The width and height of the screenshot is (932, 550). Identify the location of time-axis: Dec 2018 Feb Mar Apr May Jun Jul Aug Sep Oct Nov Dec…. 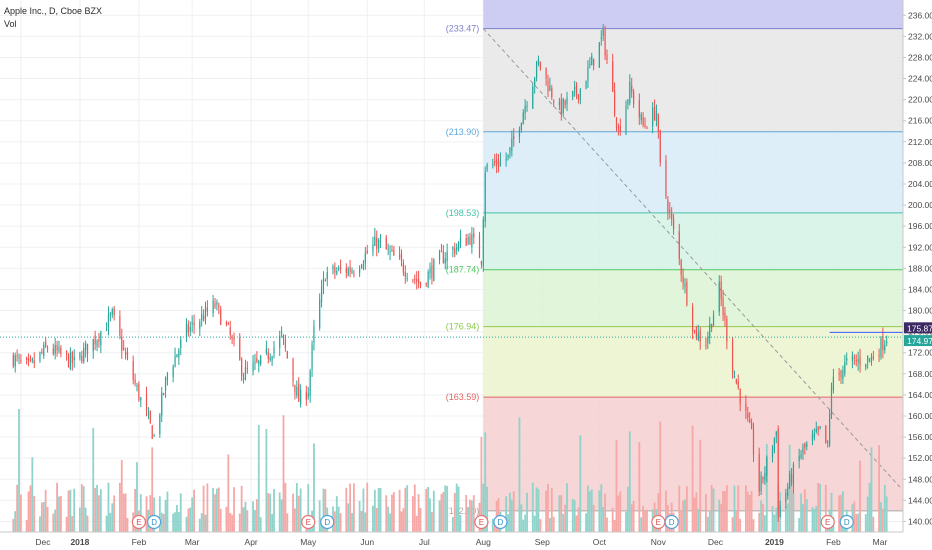
(466, 540).